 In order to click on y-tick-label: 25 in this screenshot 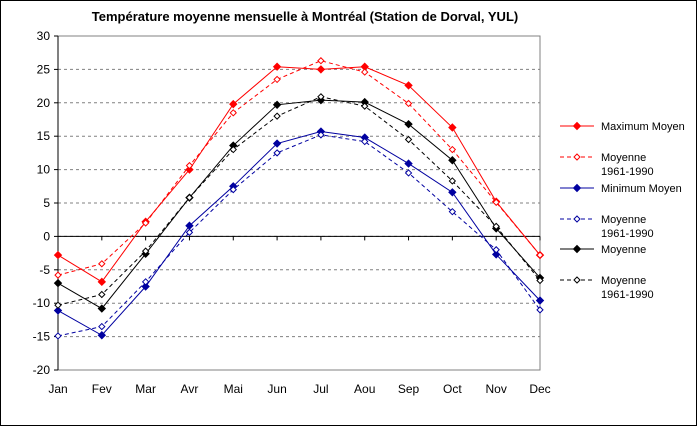, I will do `click(44, 69)`.